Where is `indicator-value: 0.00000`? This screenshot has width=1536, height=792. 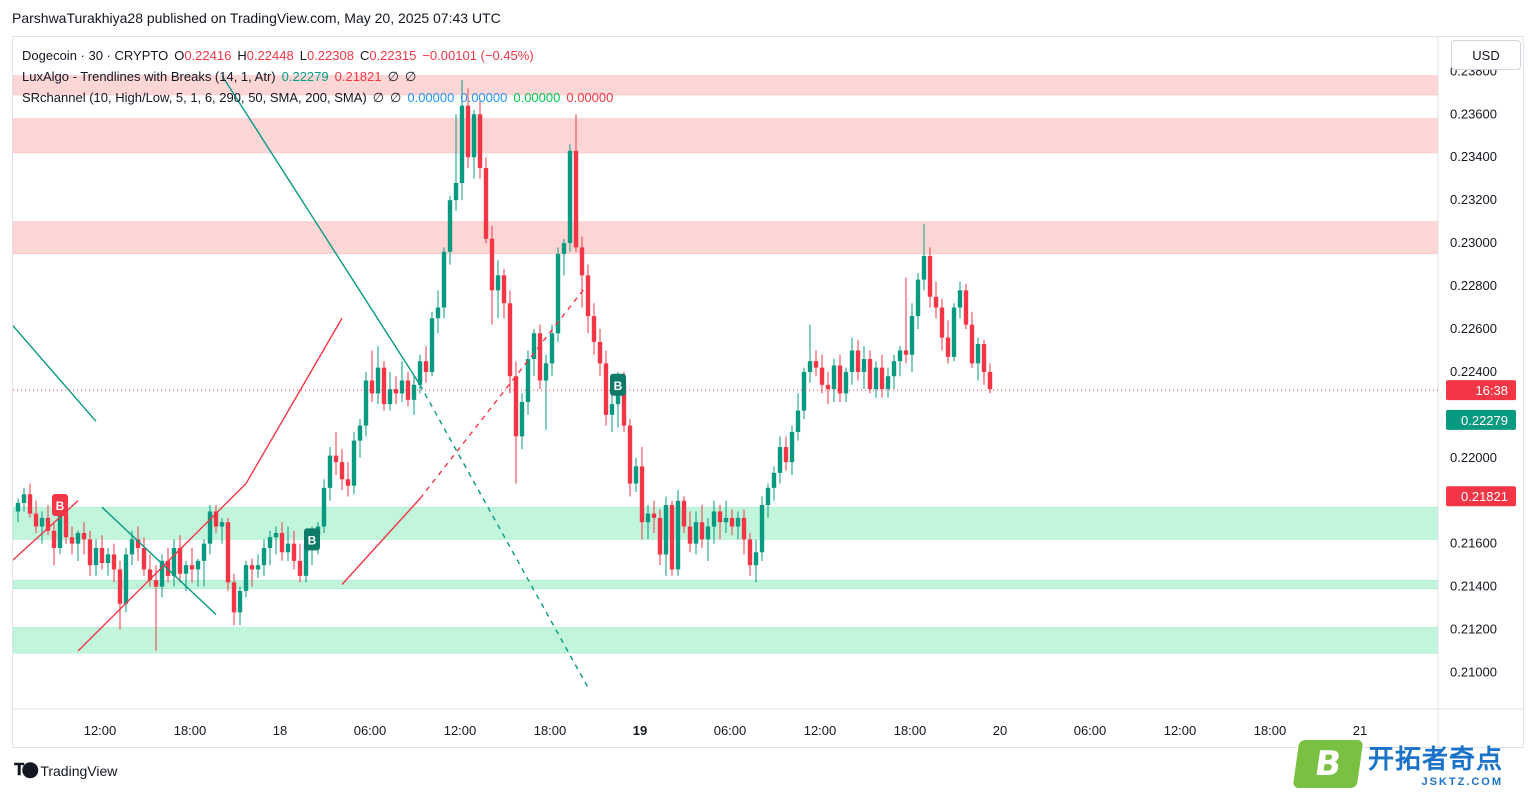
indicator-value: 0.00000 is located at coordinates (484, 97).